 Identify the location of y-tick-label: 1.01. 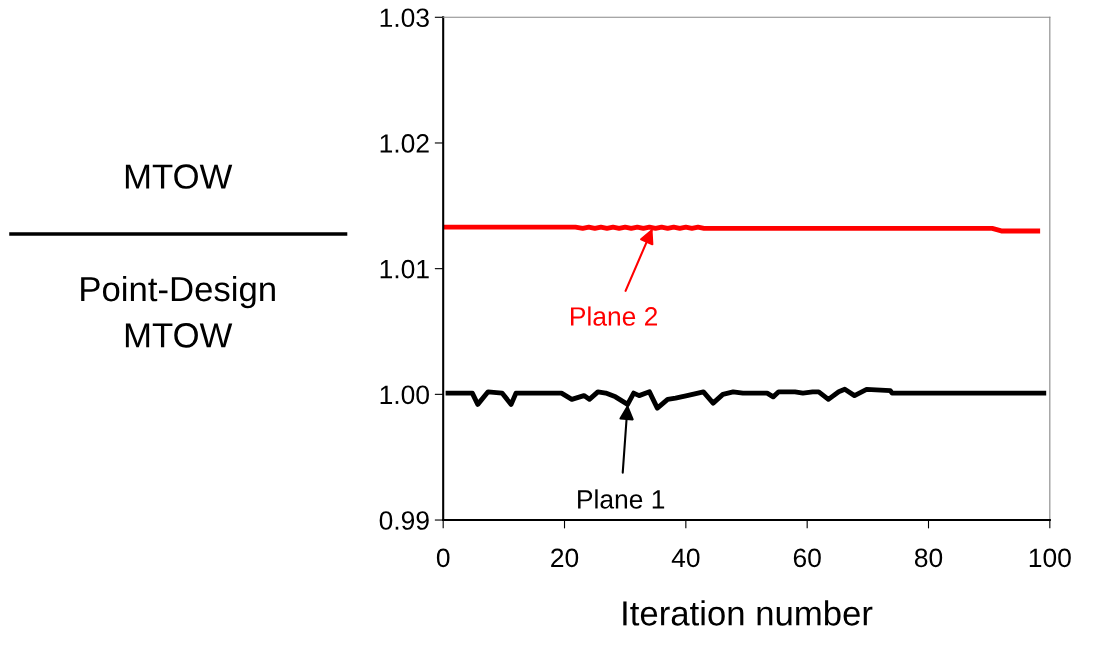
(404, 269).